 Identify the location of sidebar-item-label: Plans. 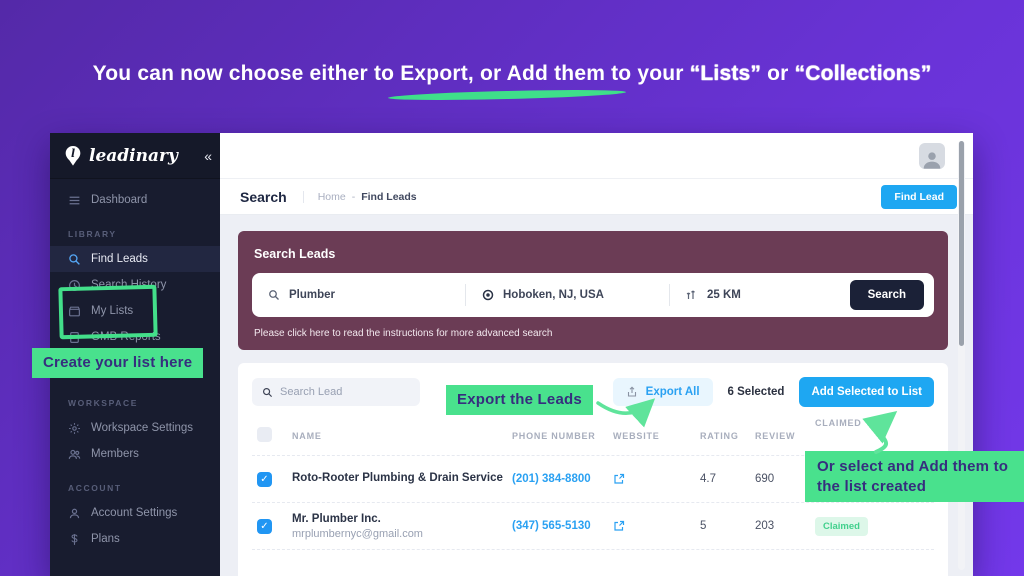
(105, 539).